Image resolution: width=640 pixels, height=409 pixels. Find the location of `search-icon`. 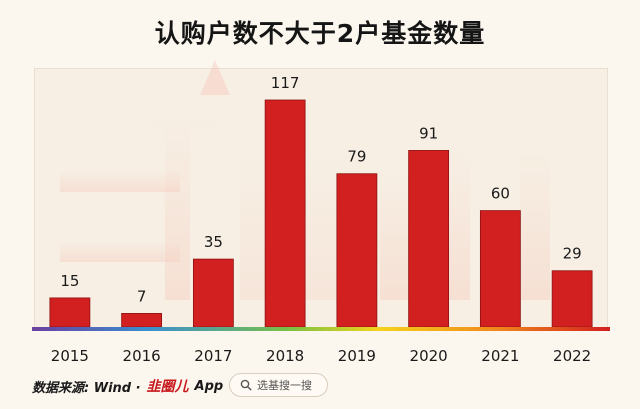

search-icon is located at coordinates (246, 385).